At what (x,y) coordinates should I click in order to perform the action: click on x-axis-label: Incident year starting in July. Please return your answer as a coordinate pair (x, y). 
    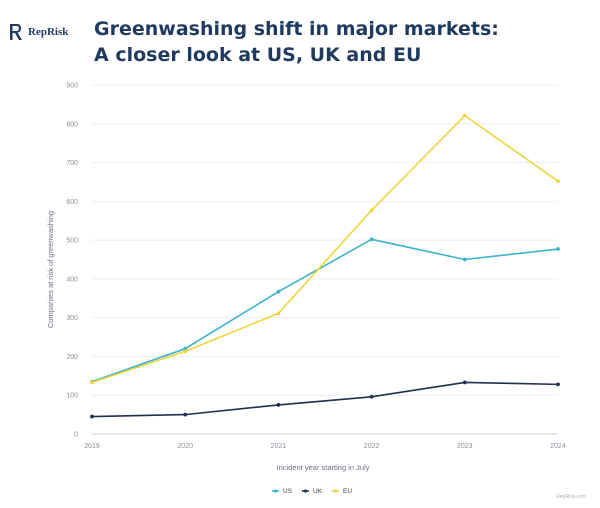
    Looking at the image, I should click on (323, 467).